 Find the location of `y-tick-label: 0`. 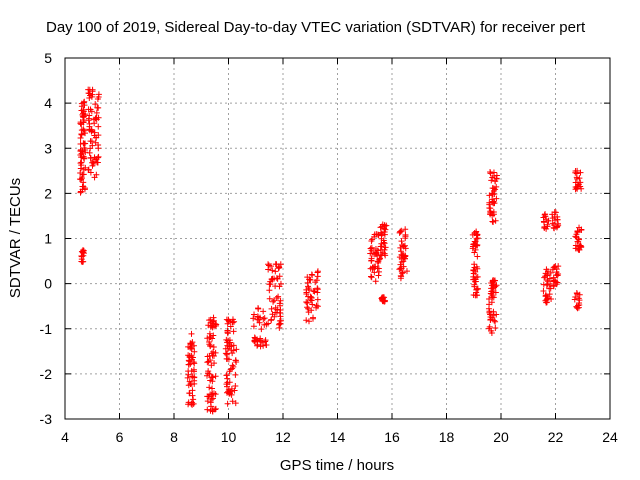

y-tick-label: 0 is located at coordinates (48, 284).